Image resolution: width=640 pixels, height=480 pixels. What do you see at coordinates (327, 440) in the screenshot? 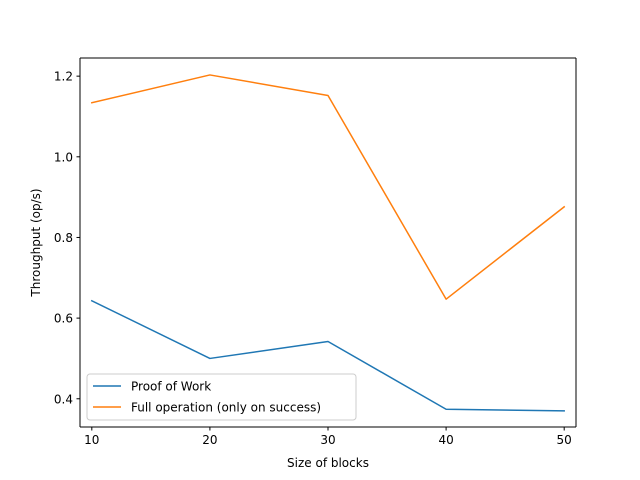
I see `x-tick-label: 30` at bounding box center [327, 440].